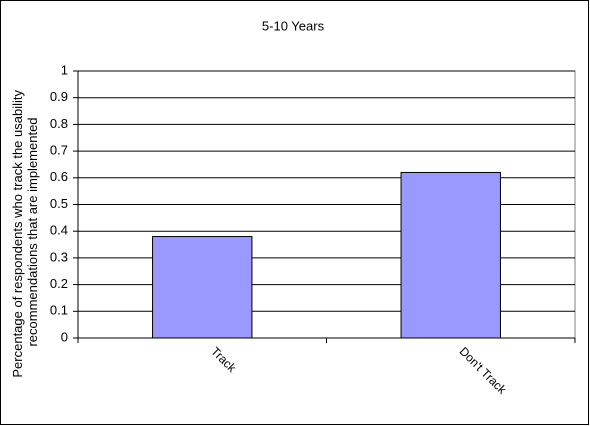 This screenshot has height=426, width=590. What do you see at coordinates (64, 336) in the screenshot?
I see `y-tick-label: 0` at bounding box center [64, 336].